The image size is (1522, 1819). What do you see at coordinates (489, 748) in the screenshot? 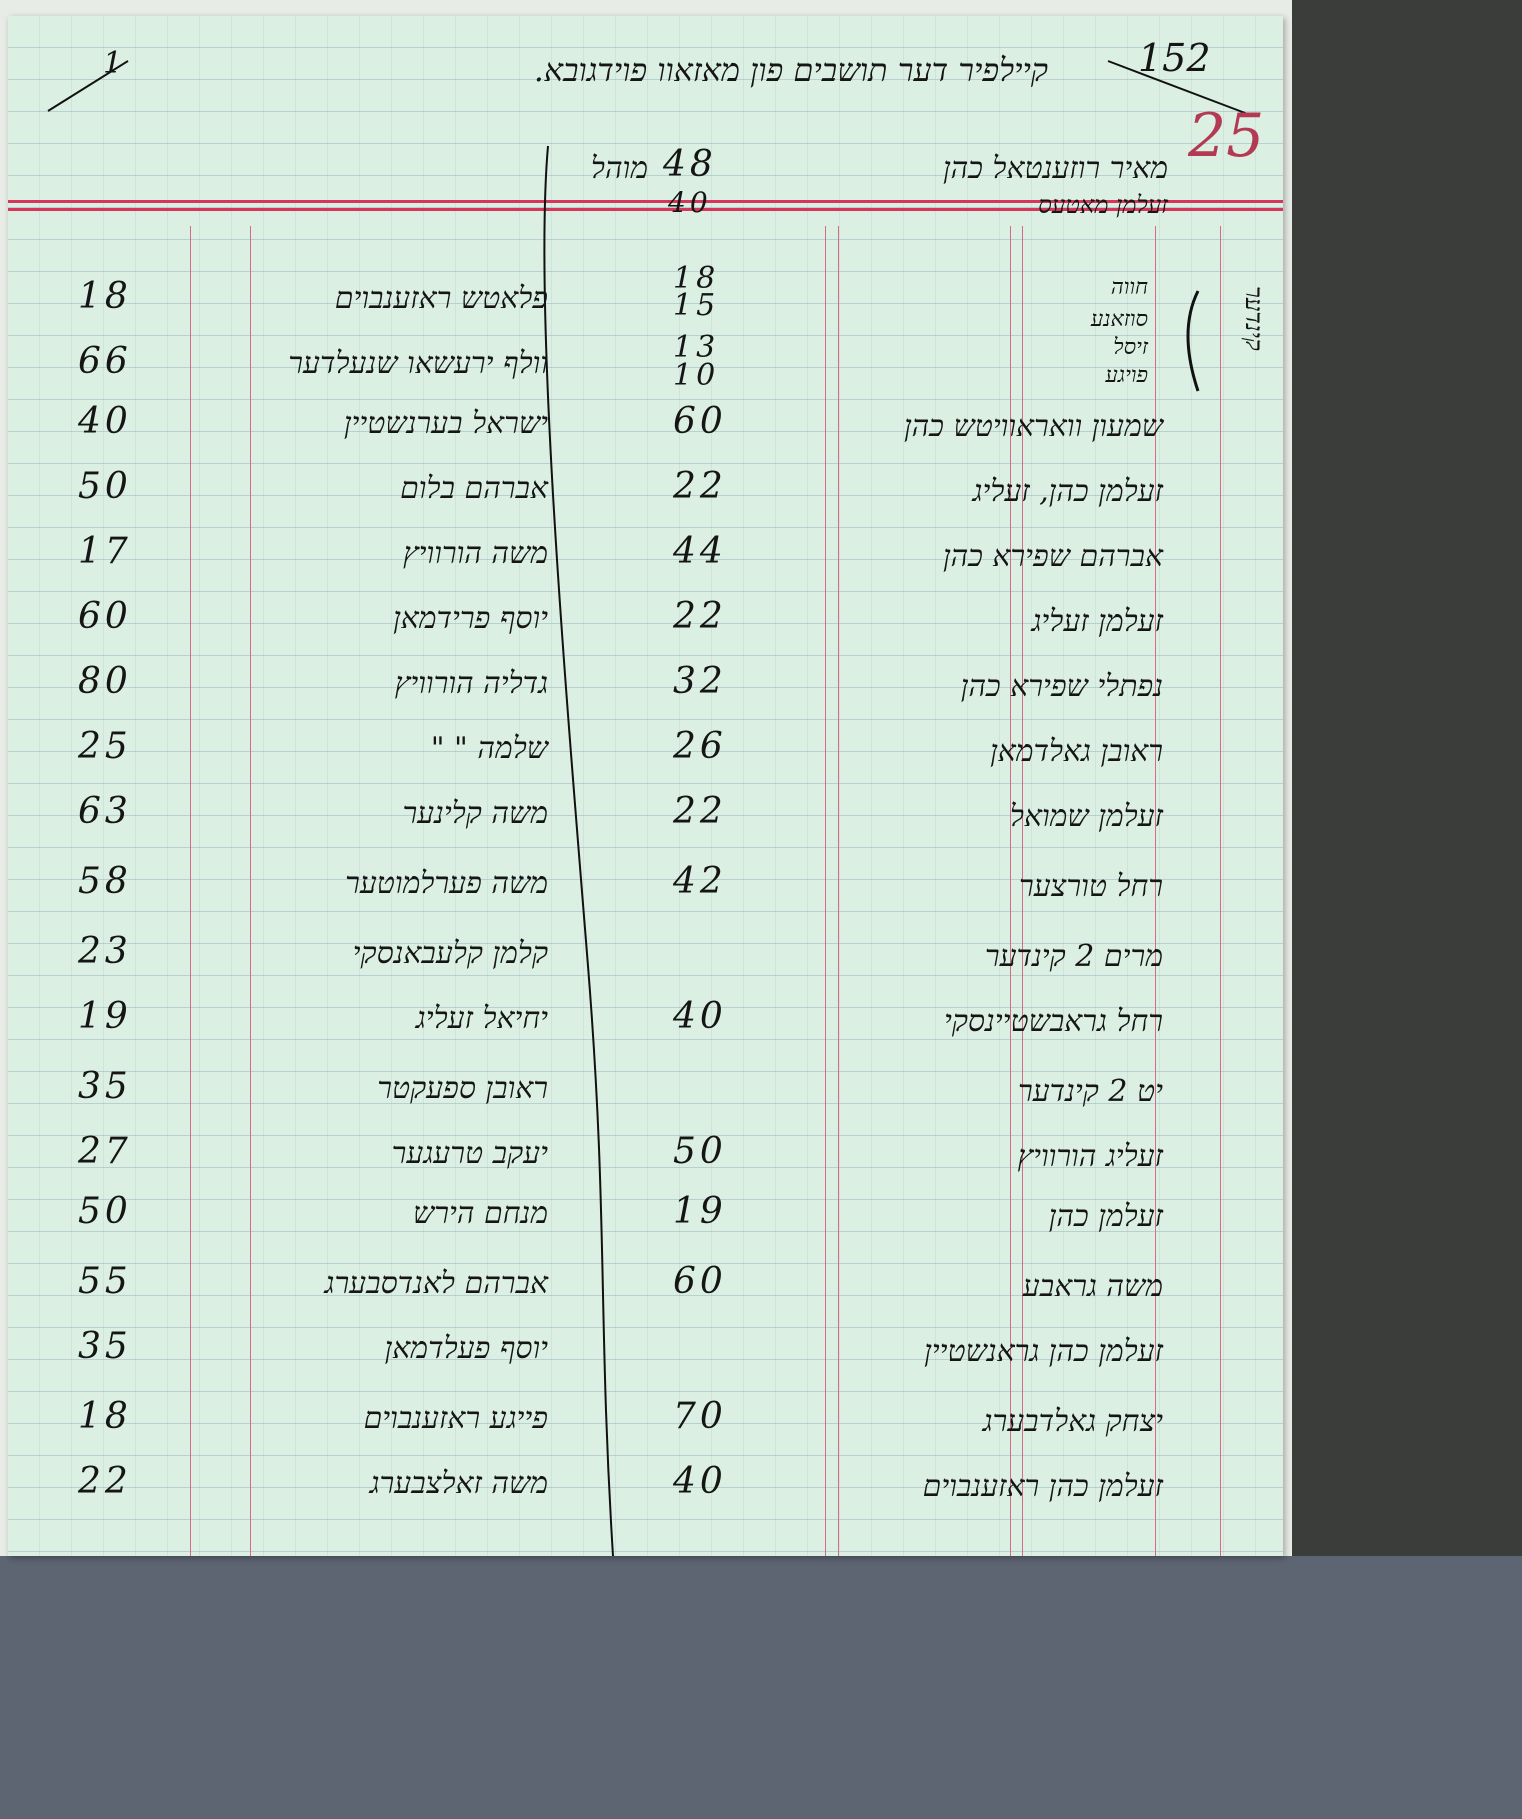
I see `left-name: שלמה " "` at bounding box center [489, 748].